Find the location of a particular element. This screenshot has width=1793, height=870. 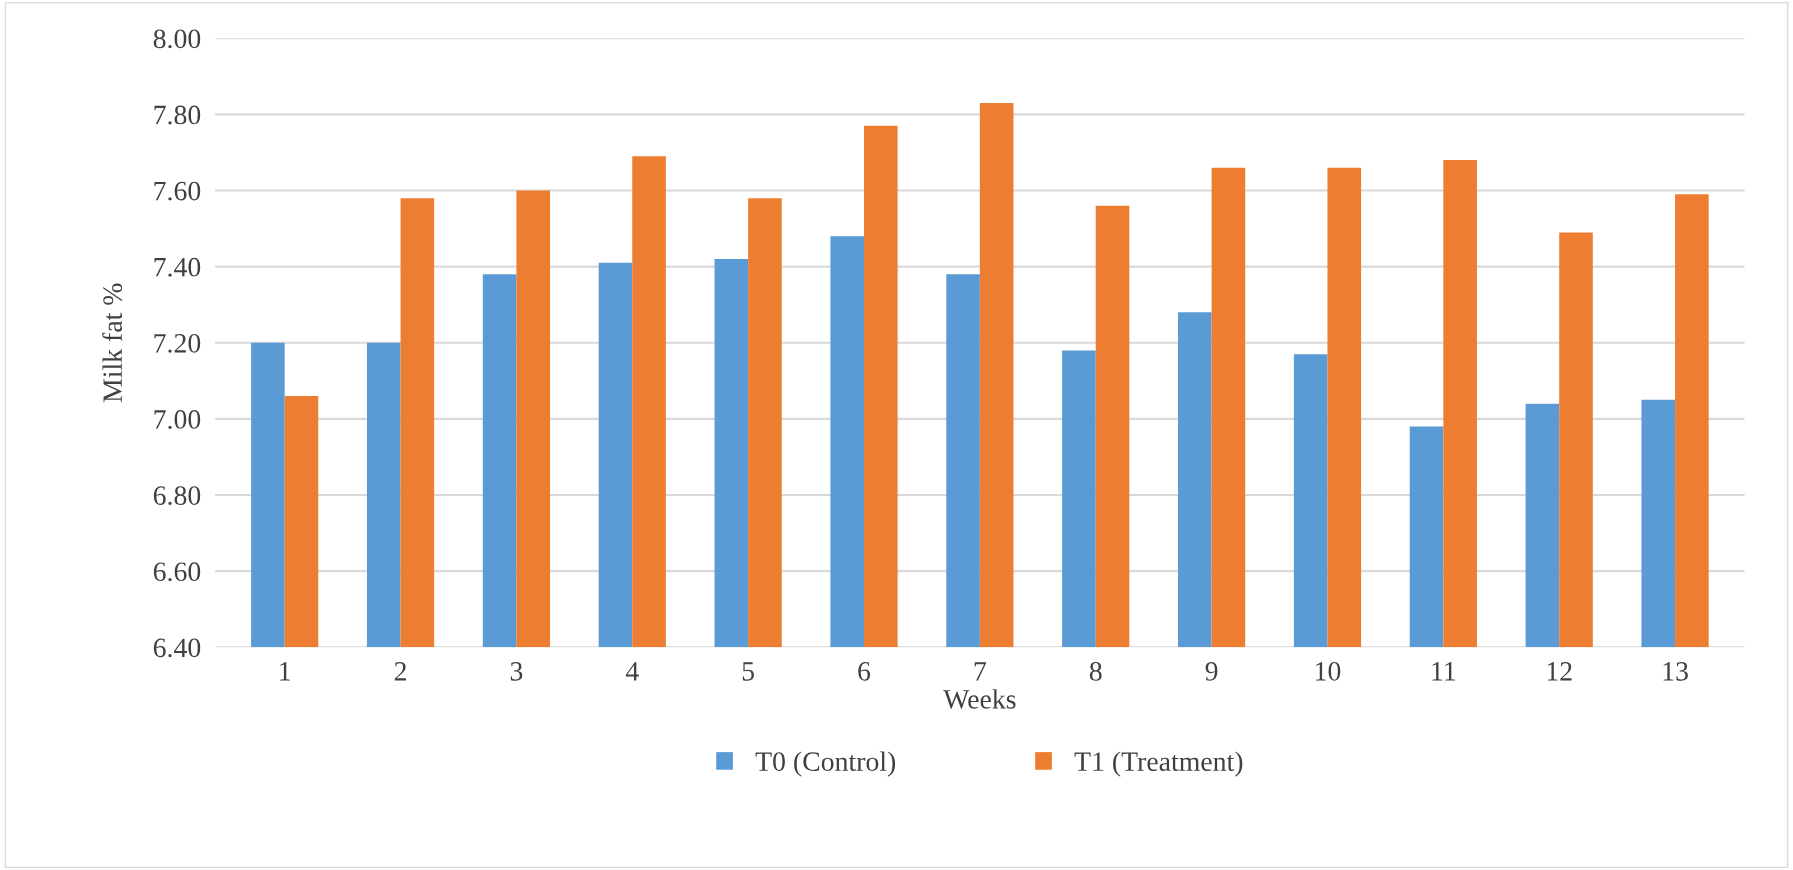

y-axis-title: Milk fat % is located at coordinates (112, 343).